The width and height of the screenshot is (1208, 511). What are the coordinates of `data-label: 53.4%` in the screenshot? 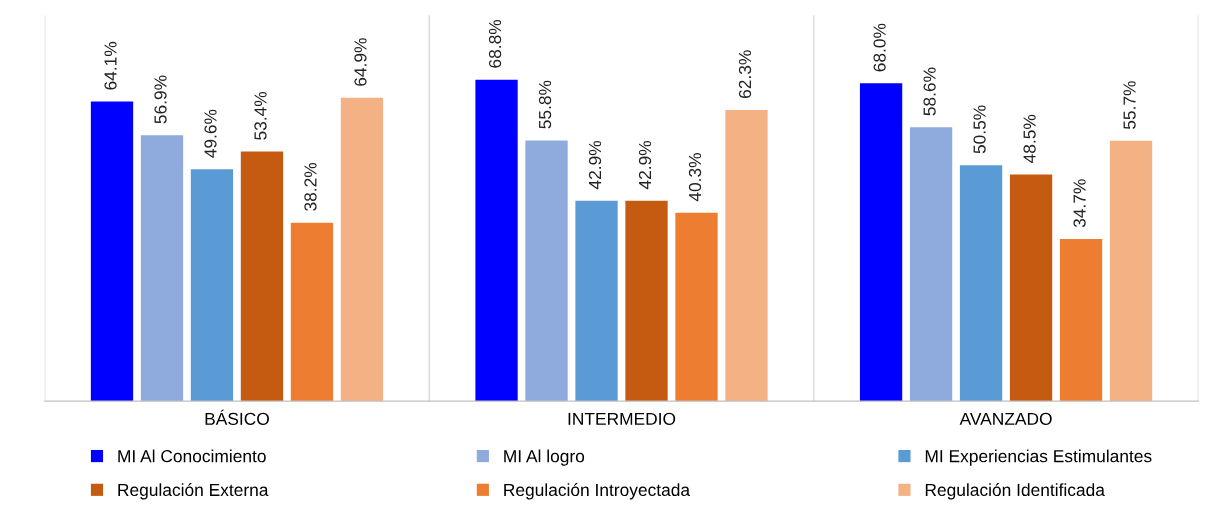 It's located at (260, 115).